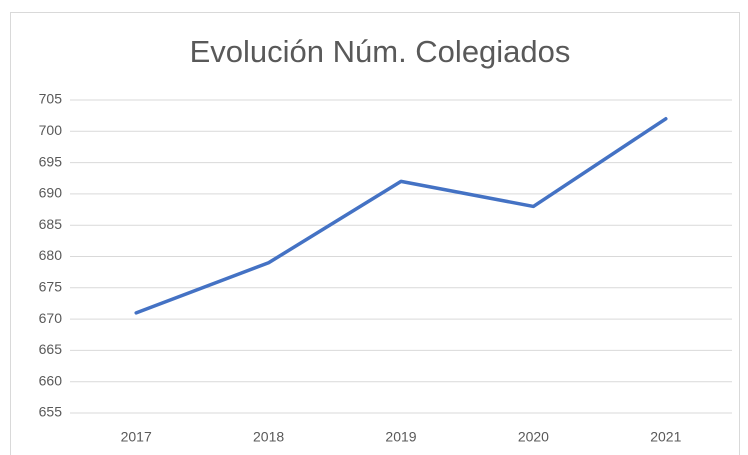 This screenshot has height=455, width=748. I want to click on y-tick-label: 655, so click(51, 412).